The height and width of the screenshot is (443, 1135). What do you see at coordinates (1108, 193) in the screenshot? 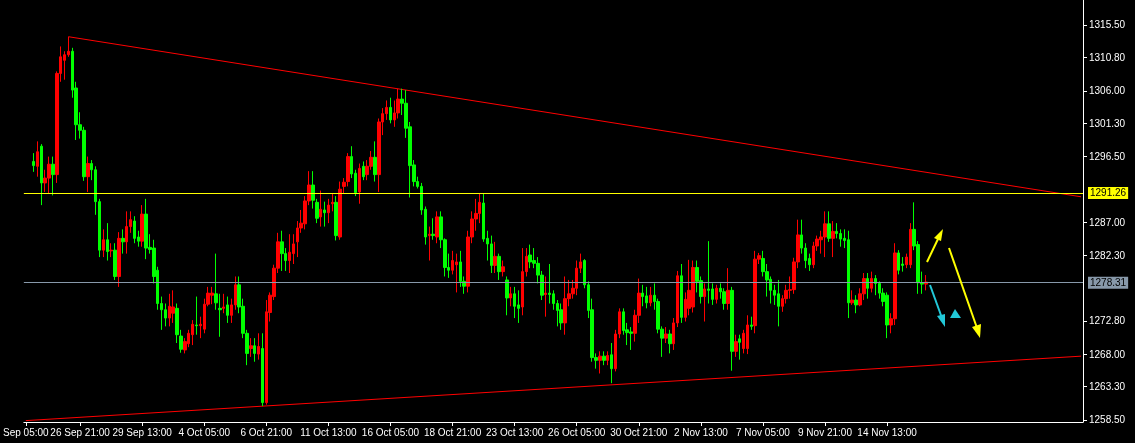
I see `ref-line-label: 1291.26` at bounding box center [1108, 193].